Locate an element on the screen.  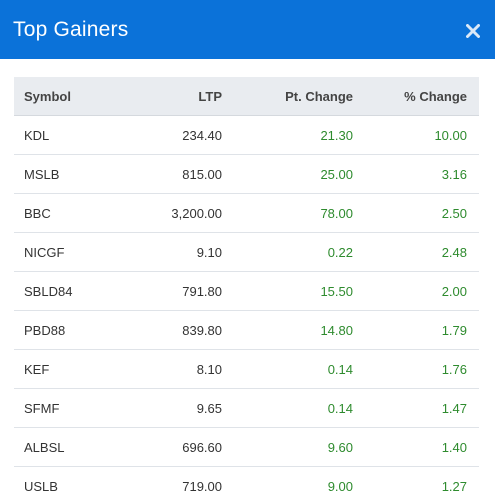
ltp-cell: 719.00 is located at coordinates (170, 482).